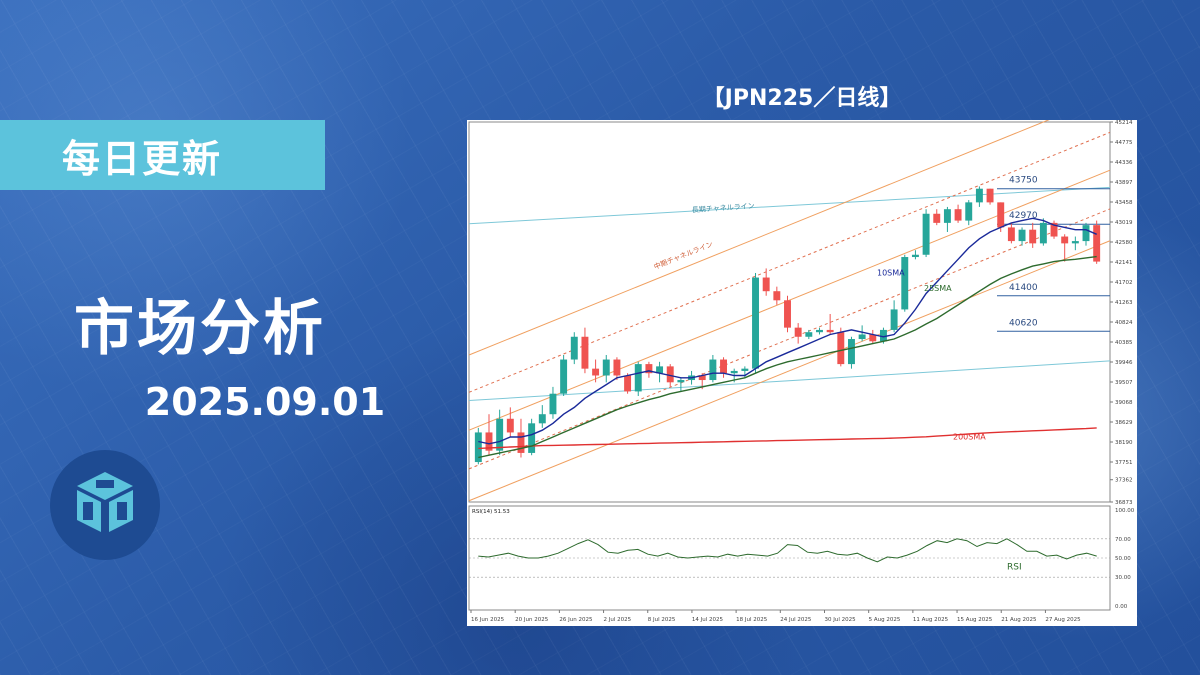 The width and height of the screenshot is (1200, 675). What do you see at coordinates (787, 438) in the screenshot?
I see `sma200-line` at bounding box center [787, 438].